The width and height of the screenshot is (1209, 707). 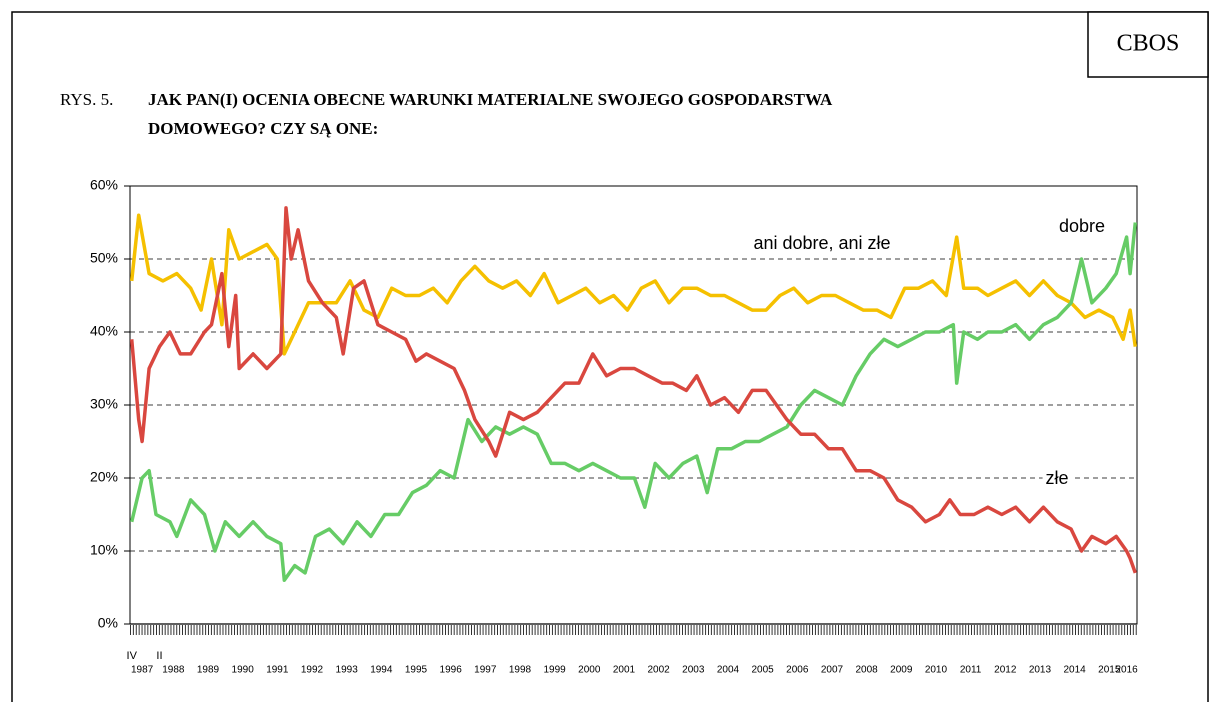 I want to click on x-tick-label: 1997, so click(x=485, y=670).